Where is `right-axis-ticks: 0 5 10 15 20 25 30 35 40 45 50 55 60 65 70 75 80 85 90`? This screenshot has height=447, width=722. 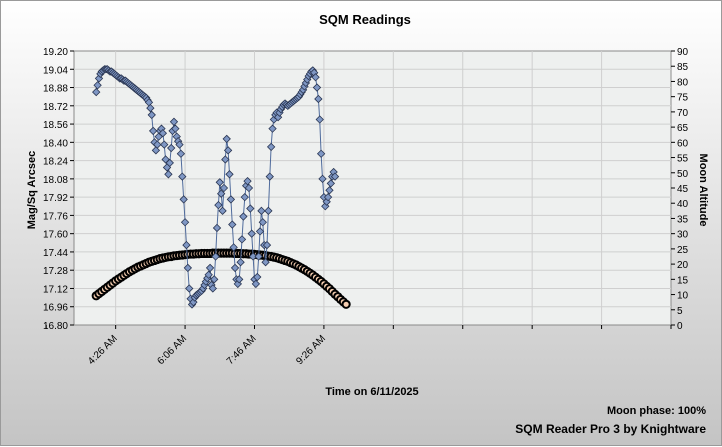 right-axis-ticks: 0 5 10 15 20 25 30 35 40 45 50 55 60 65 70 75 80 85 90 is located at coordinates (680, 189).